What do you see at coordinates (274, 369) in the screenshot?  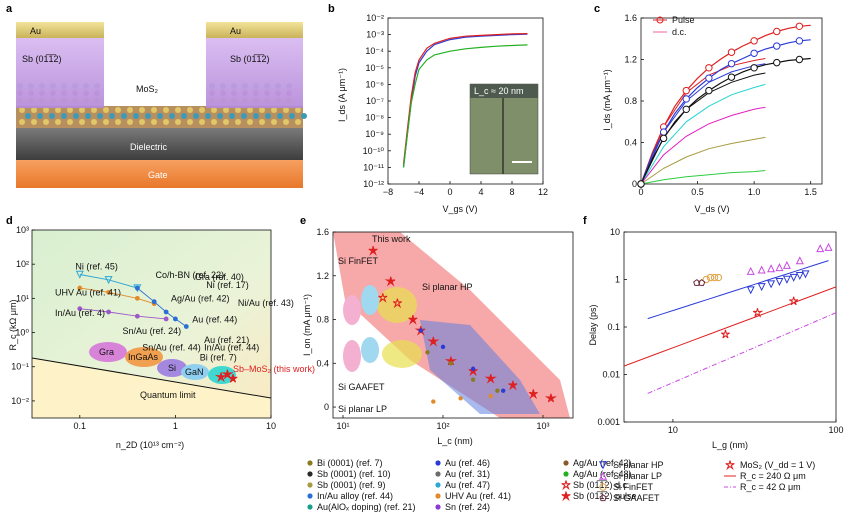 I see `chart-d-annotation: Sb–MoS₂ (this work)` at bounding box center [274, 369].